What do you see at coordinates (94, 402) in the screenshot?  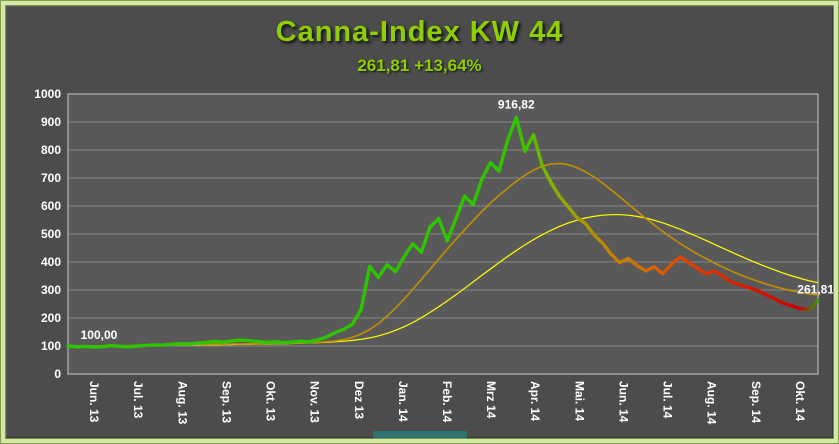 I see `x-tick-label: Jun. 13` at bounding box center [94, 402].